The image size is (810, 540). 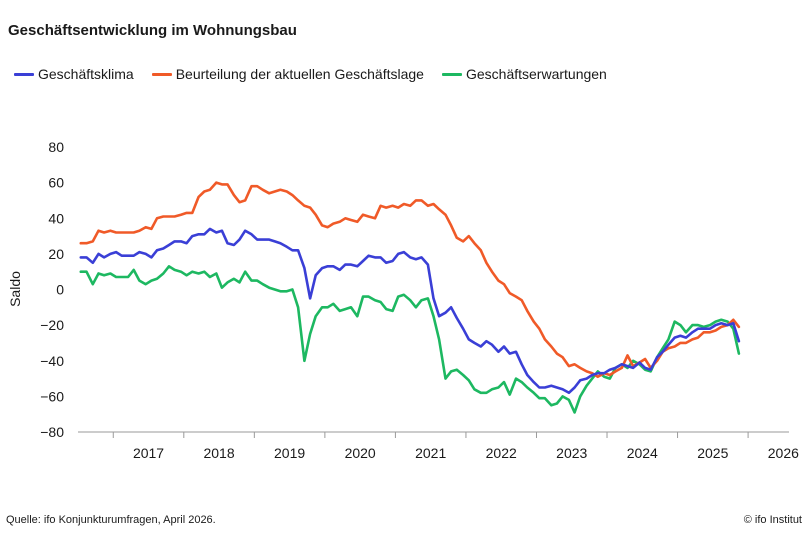 I want to click on legend-item-geschaeftsklima: Geschäftsklima, so click(x=74, y=74).